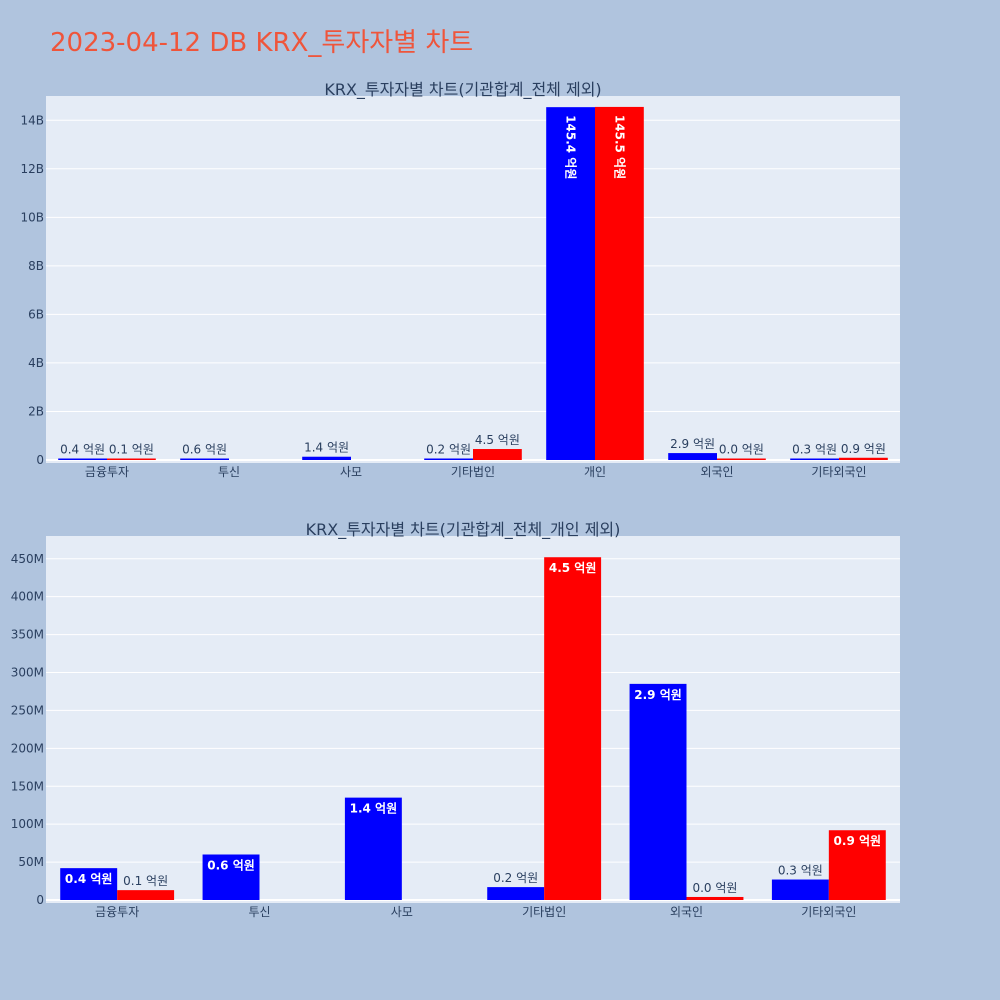 The height and width of the screenshot is (1000, 1000). I want to click on y-tick-label: 150M, so click(27, 786).